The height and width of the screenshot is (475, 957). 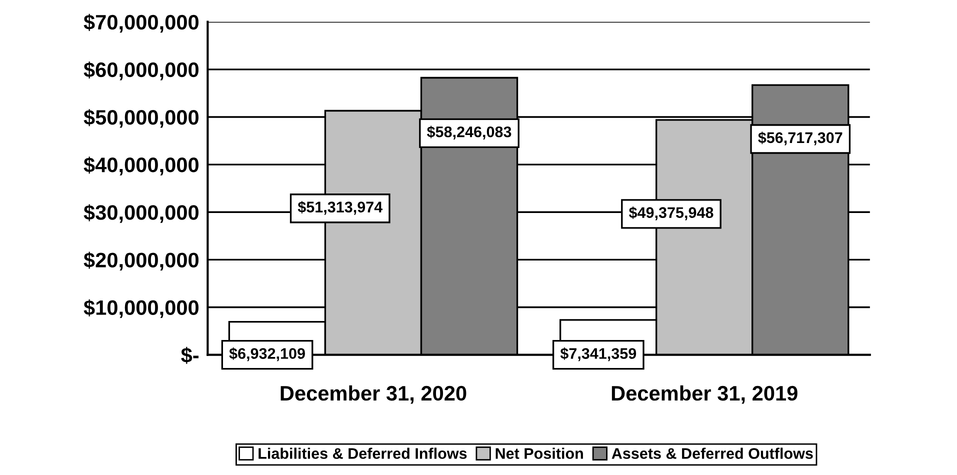 What do you see at coordinates (141, 23) in the screenshot?
I see `y-tick-label: $70,000,000` at bounding box center [141, 23].